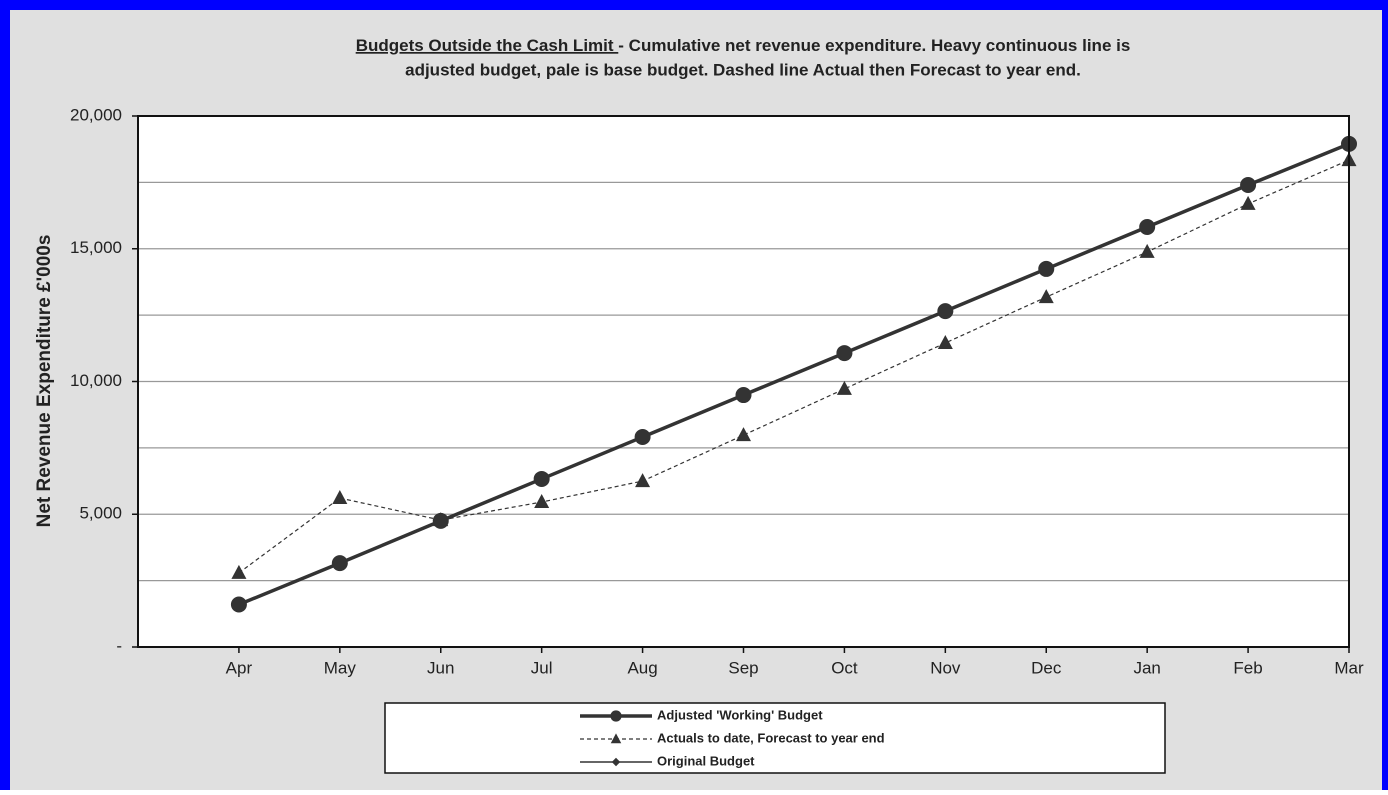 This screenshot has height=795, width=1388. Describe the element at coordinates (96, 114) in the screenshot. I see `y-tick-label: 20,000` at that location.